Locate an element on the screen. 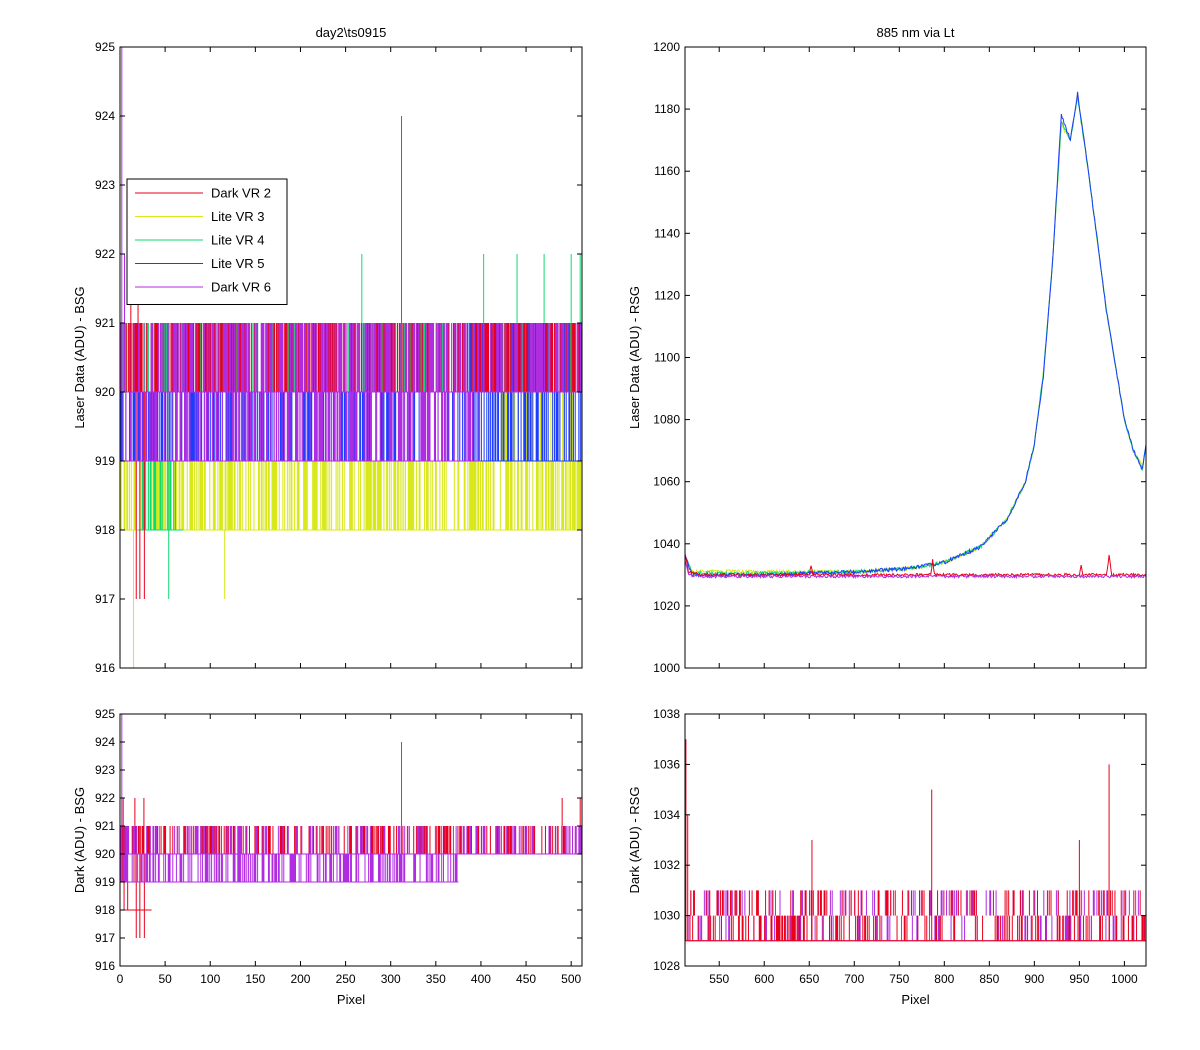  y-tick-label: 1200 is located at coordinates (666, 47).